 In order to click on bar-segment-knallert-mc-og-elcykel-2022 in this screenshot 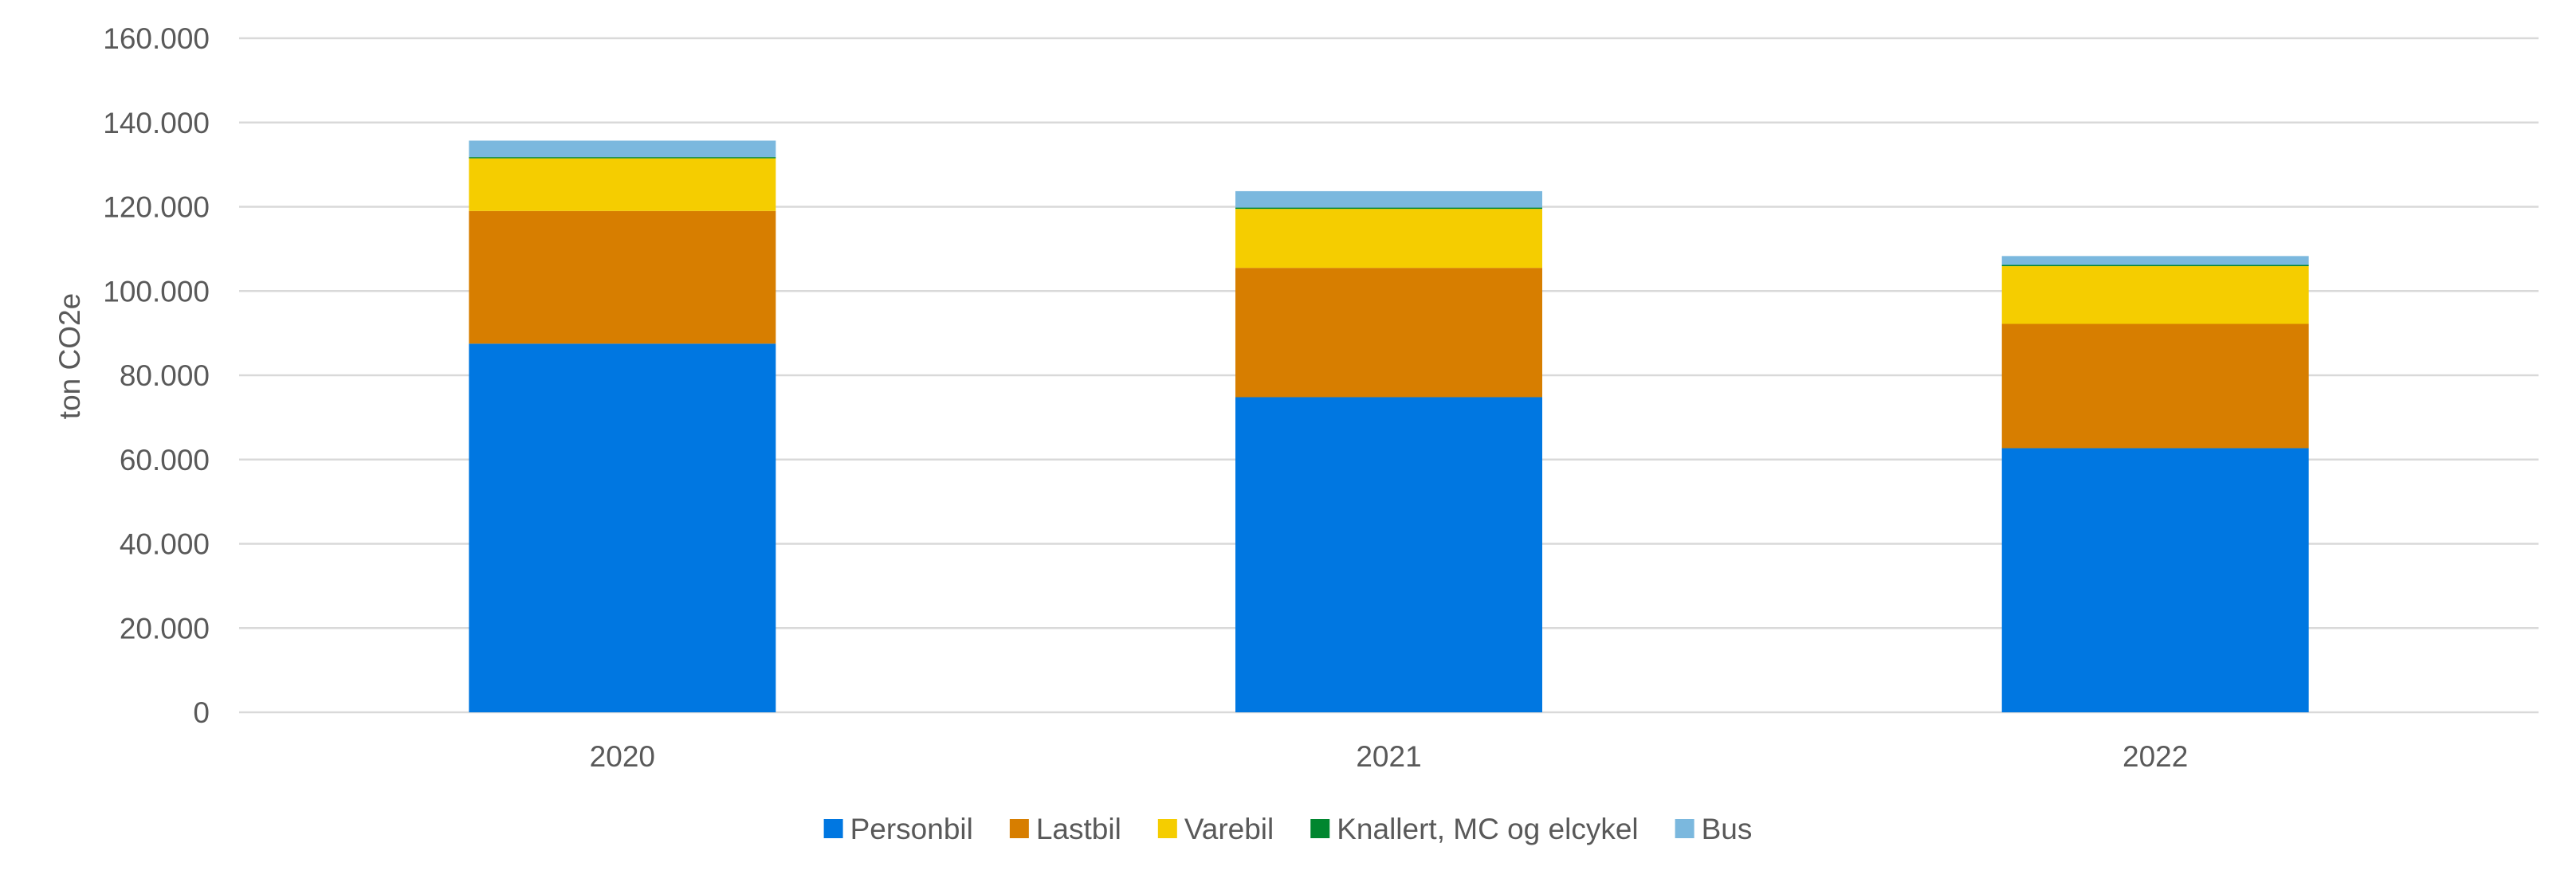, I will do `click(2155, 266)`.